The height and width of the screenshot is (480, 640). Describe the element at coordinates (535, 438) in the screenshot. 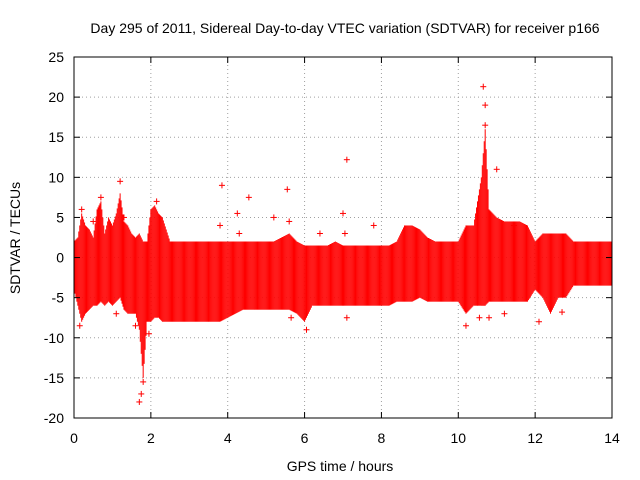

I see `x-tick-label: 12` at that location.